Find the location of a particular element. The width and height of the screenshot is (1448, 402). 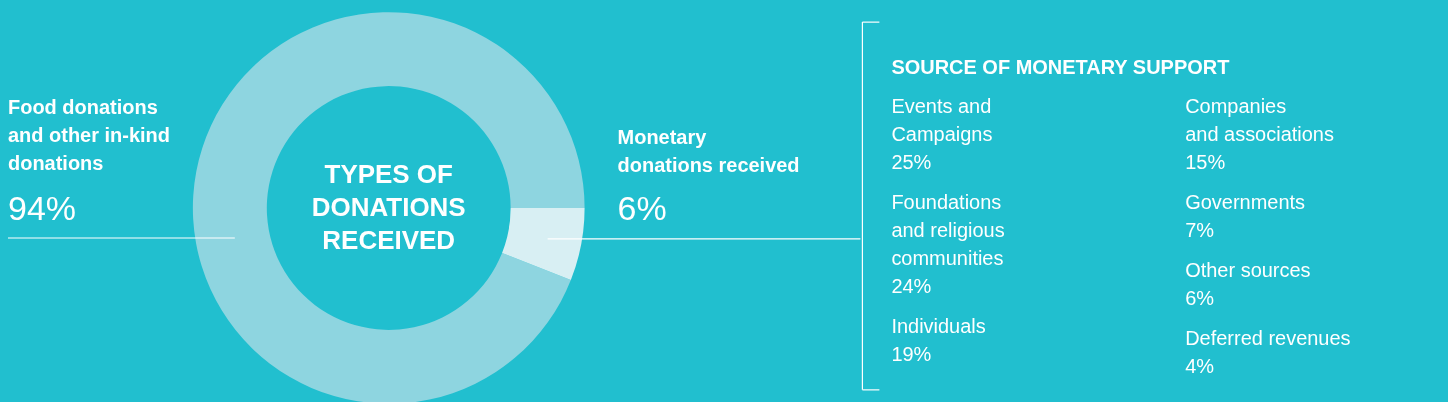

text: Events and Campaigns 25% is located at coordinates (942, 134).